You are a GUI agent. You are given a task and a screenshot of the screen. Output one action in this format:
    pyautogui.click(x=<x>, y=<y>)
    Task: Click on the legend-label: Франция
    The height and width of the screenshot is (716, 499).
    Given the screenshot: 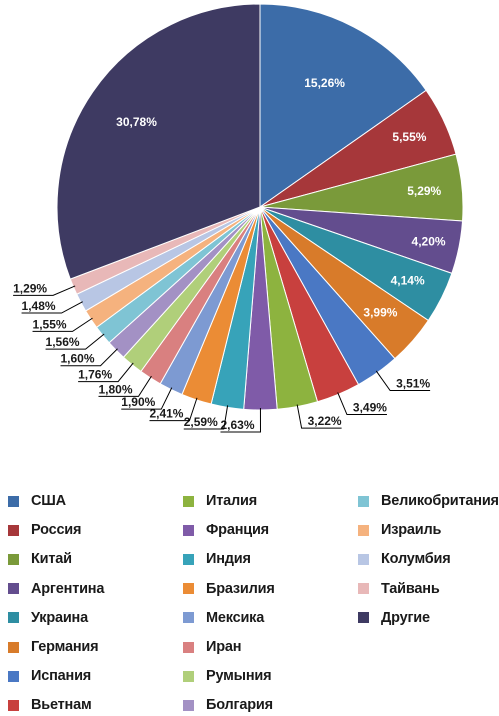 What is the action you would take?
    pyautogui.click(x=237, y=530)
    